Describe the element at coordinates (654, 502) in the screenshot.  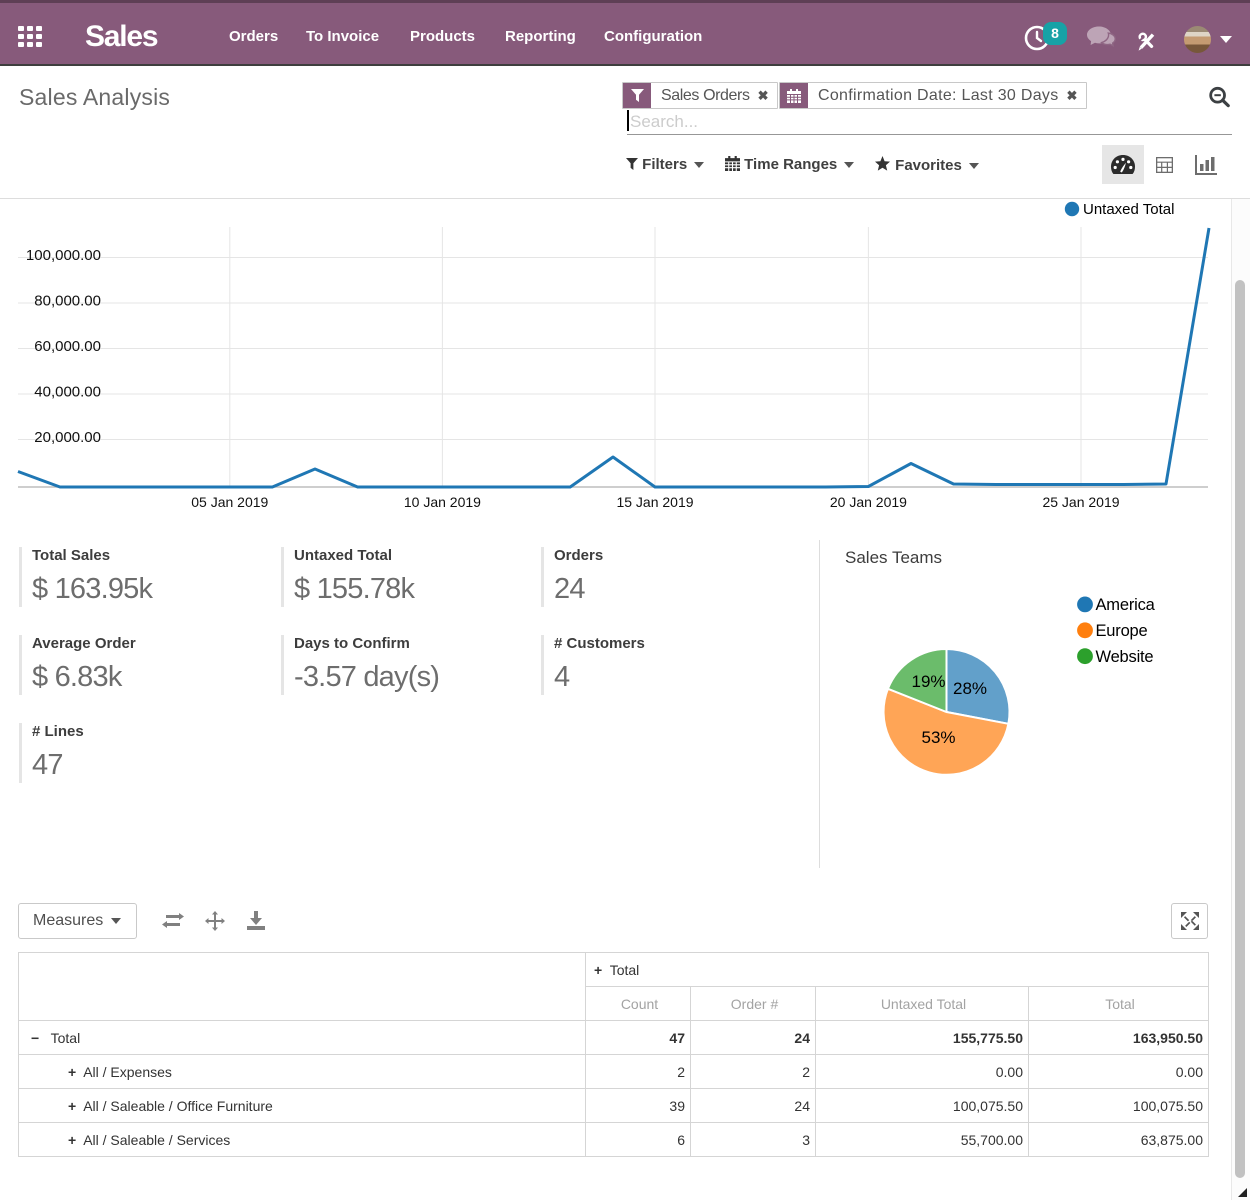
I see `svg-text: 15 Jan 2019` at that location.